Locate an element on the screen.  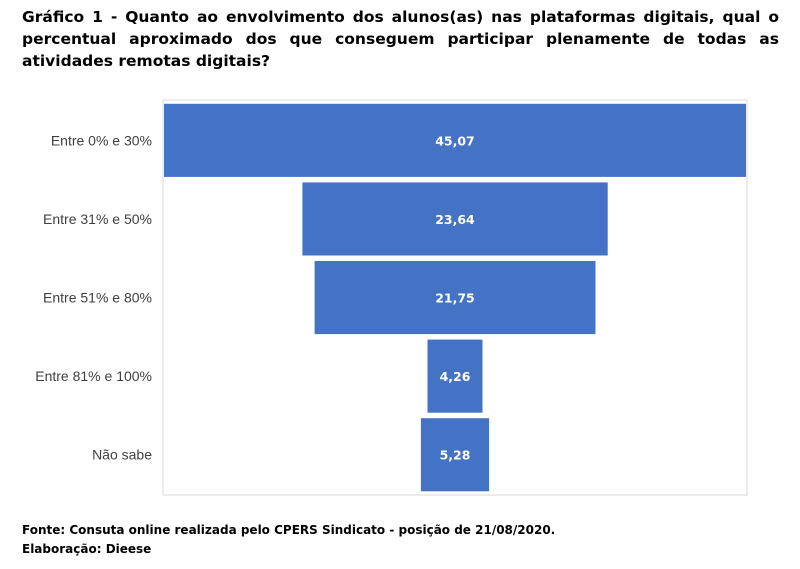
category-label-1: Entre 31% e 50% is located at coordinates (97, 219).